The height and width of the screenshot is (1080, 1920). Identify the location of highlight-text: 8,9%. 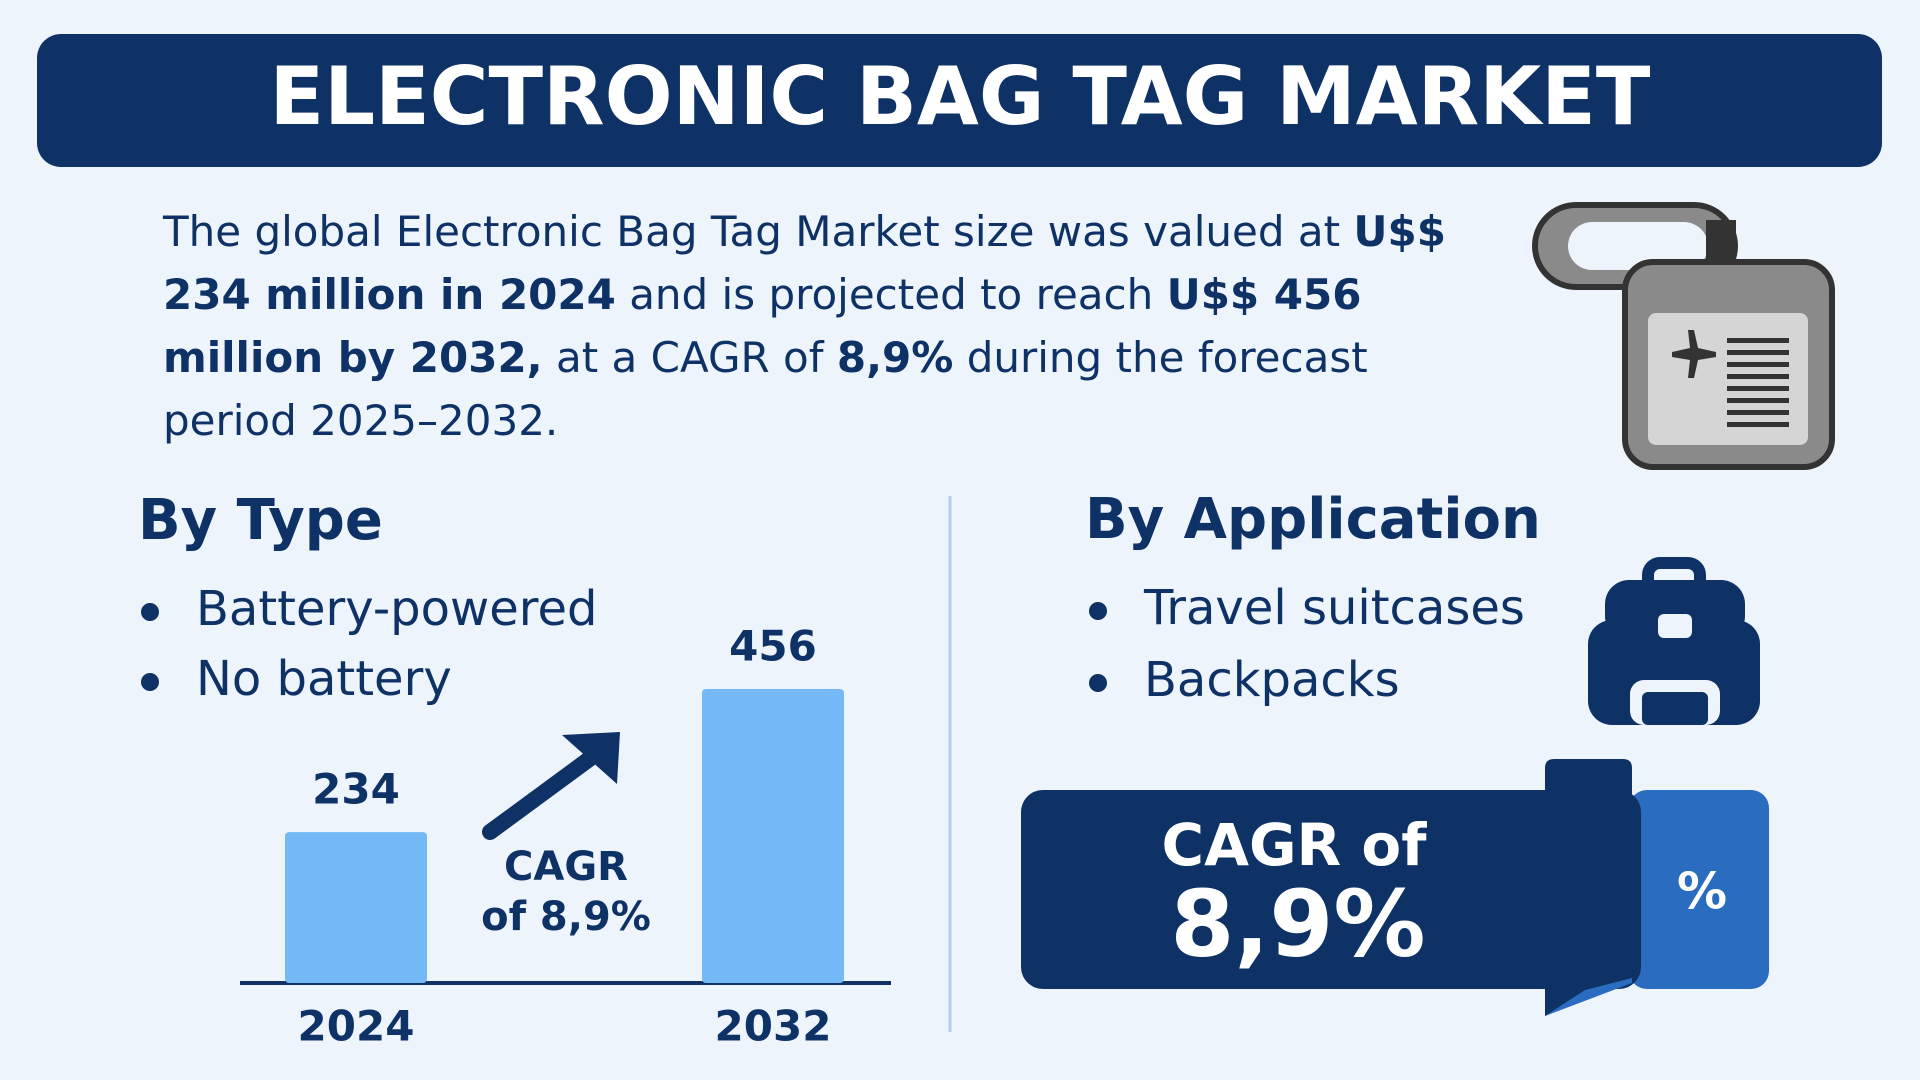
(895, 357).